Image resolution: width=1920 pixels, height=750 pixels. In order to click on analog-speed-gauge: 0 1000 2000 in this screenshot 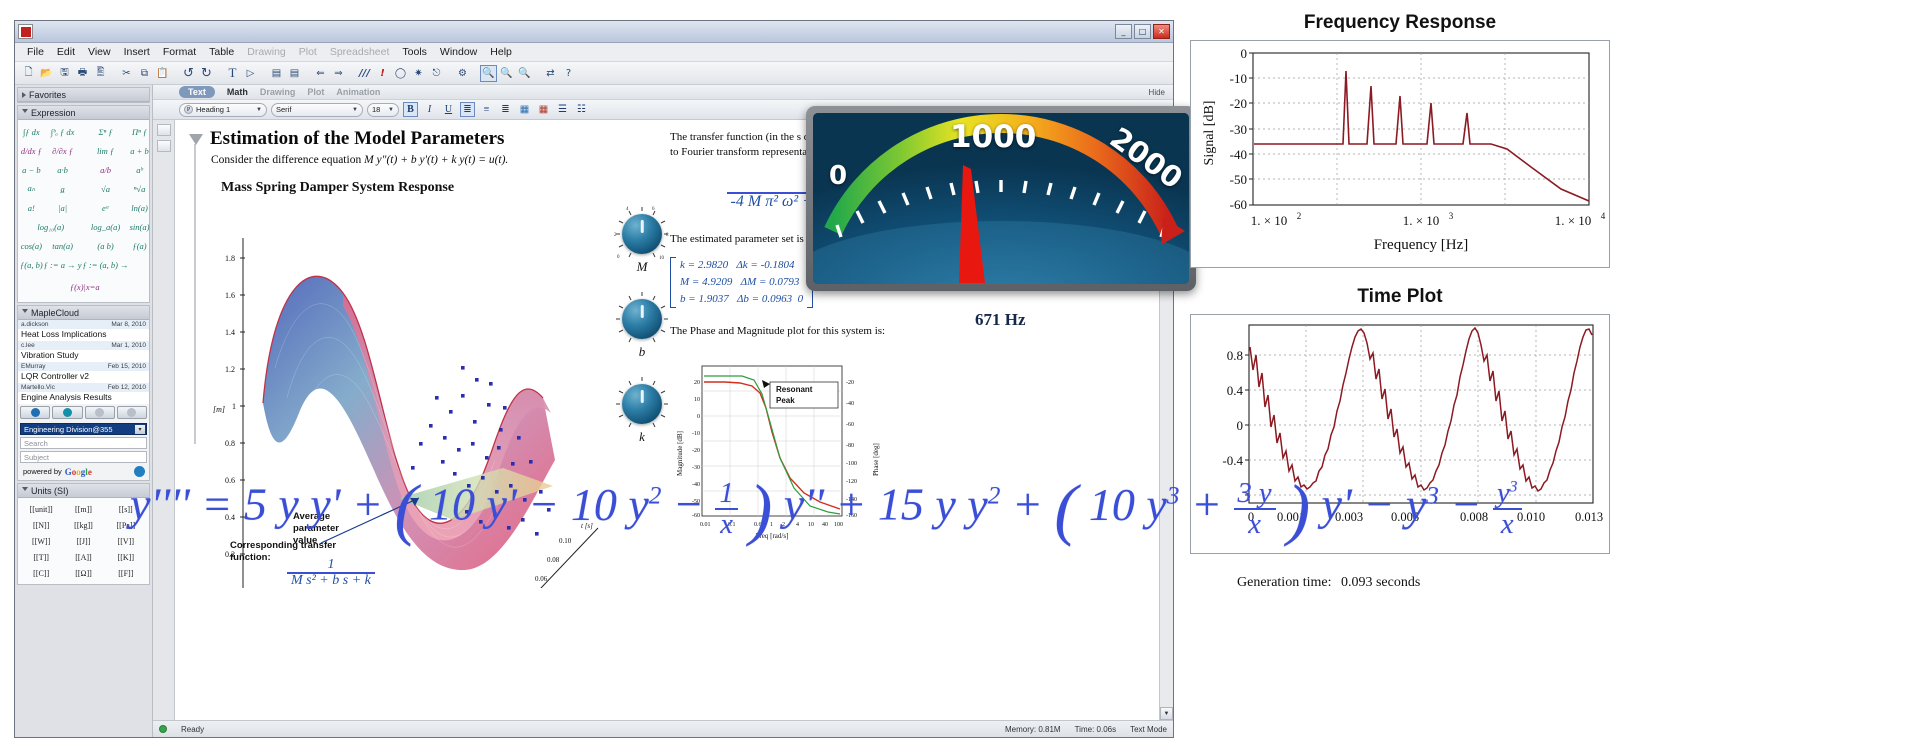, I will do `click(1001, 198)`.